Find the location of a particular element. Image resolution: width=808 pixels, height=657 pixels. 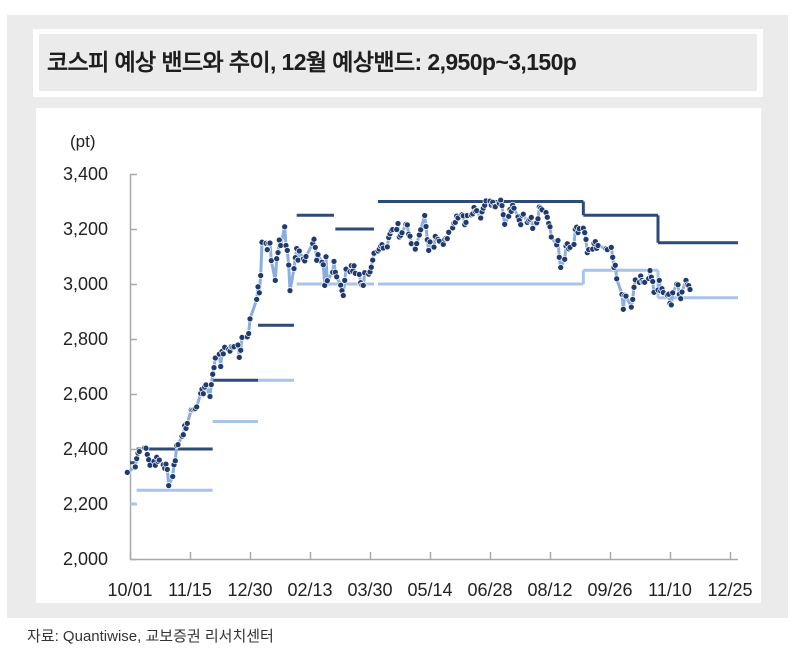

y-tick-label: 3,000 is located at coordinates (85, 284).